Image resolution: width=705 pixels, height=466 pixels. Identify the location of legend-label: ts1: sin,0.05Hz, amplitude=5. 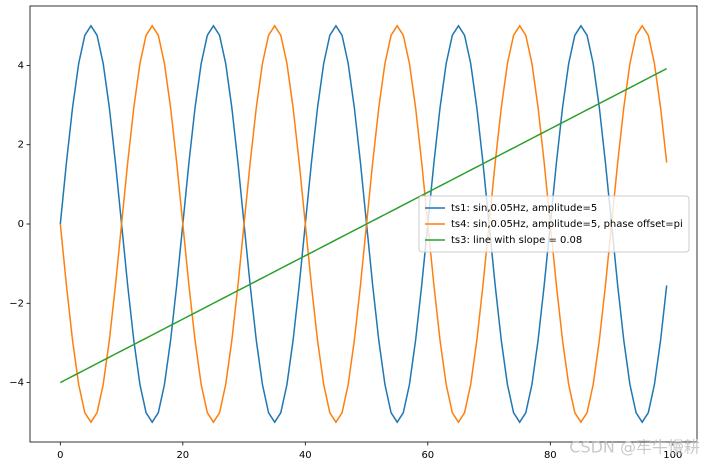
(524, 208).